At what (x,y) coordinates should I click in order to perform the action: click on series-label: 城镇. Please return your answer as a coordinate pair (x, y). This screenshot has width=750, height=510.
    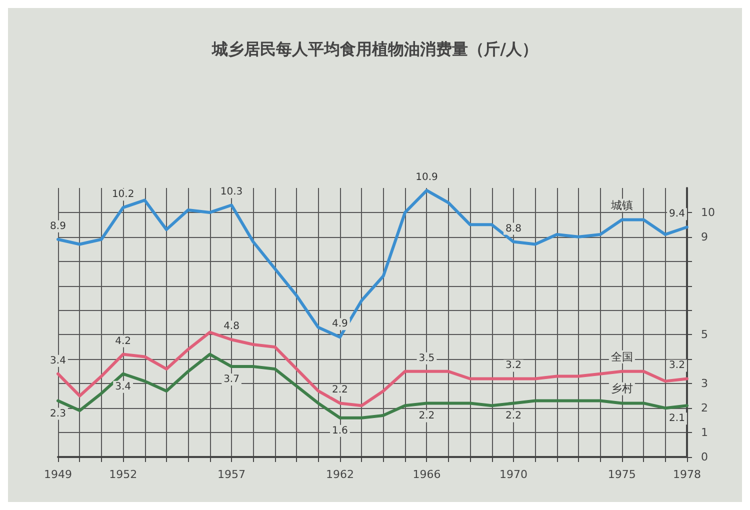
    Looking at the image, I should click on (621, 205).